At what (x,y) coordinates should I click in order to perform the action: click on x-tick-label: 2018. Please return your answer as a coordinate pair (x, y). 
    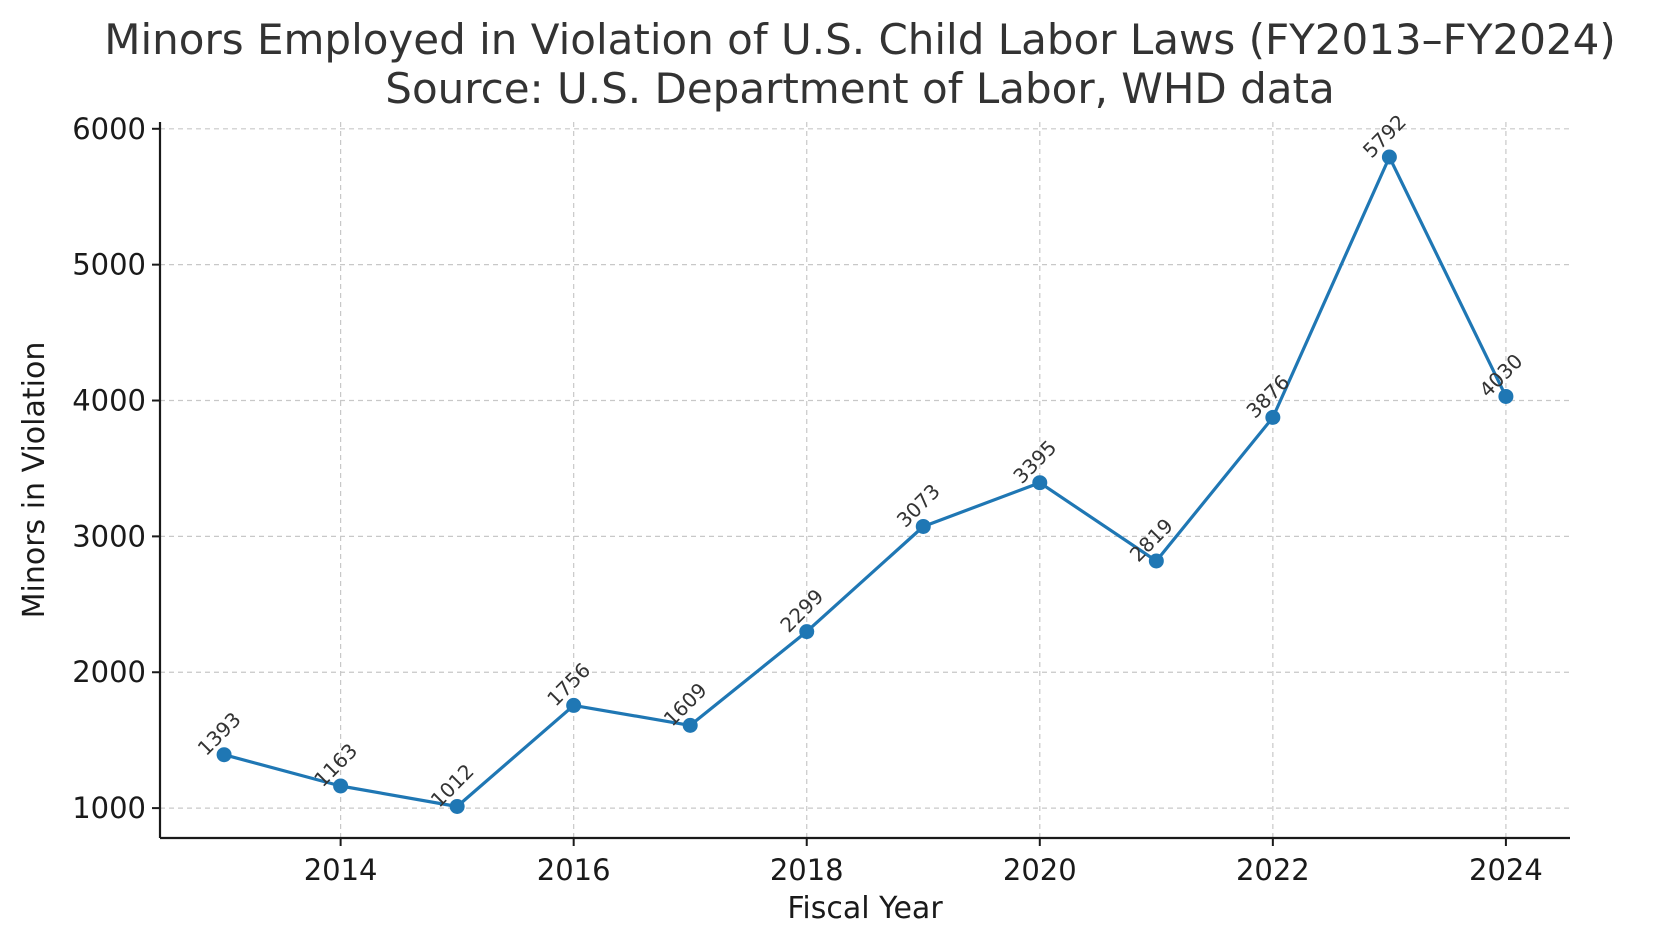
    Looking at the image, I should click on (807, 870).